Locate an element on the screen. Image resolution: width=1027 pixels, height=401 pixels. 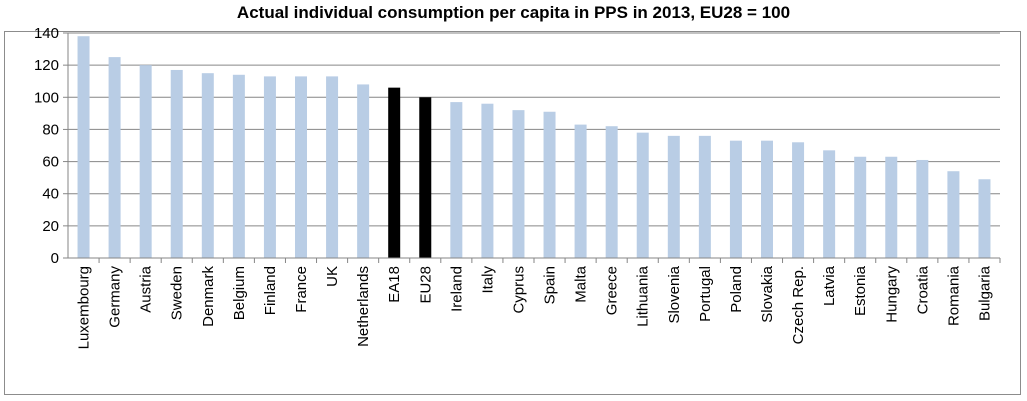
bar-finland is located at coordinates (269, 167).